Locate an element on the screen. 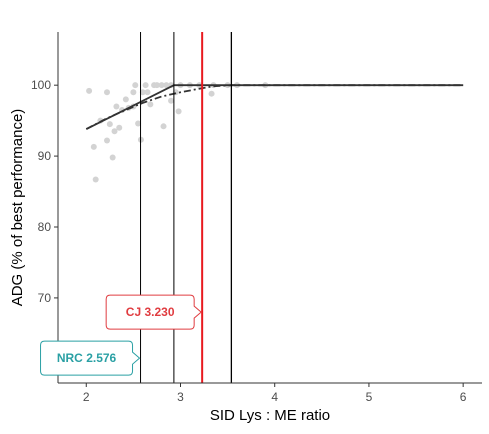 The height and width of the screenshot is (434, 489). y-axis-title: ADG (% of best performance) is located at coordinates (17, 208).